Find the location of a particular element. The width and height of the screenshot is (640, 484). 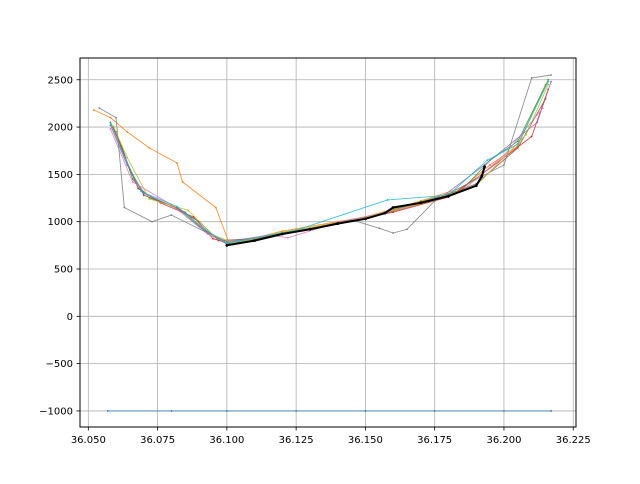

y-tick-label: 500 is located at coordinates (63, 269).